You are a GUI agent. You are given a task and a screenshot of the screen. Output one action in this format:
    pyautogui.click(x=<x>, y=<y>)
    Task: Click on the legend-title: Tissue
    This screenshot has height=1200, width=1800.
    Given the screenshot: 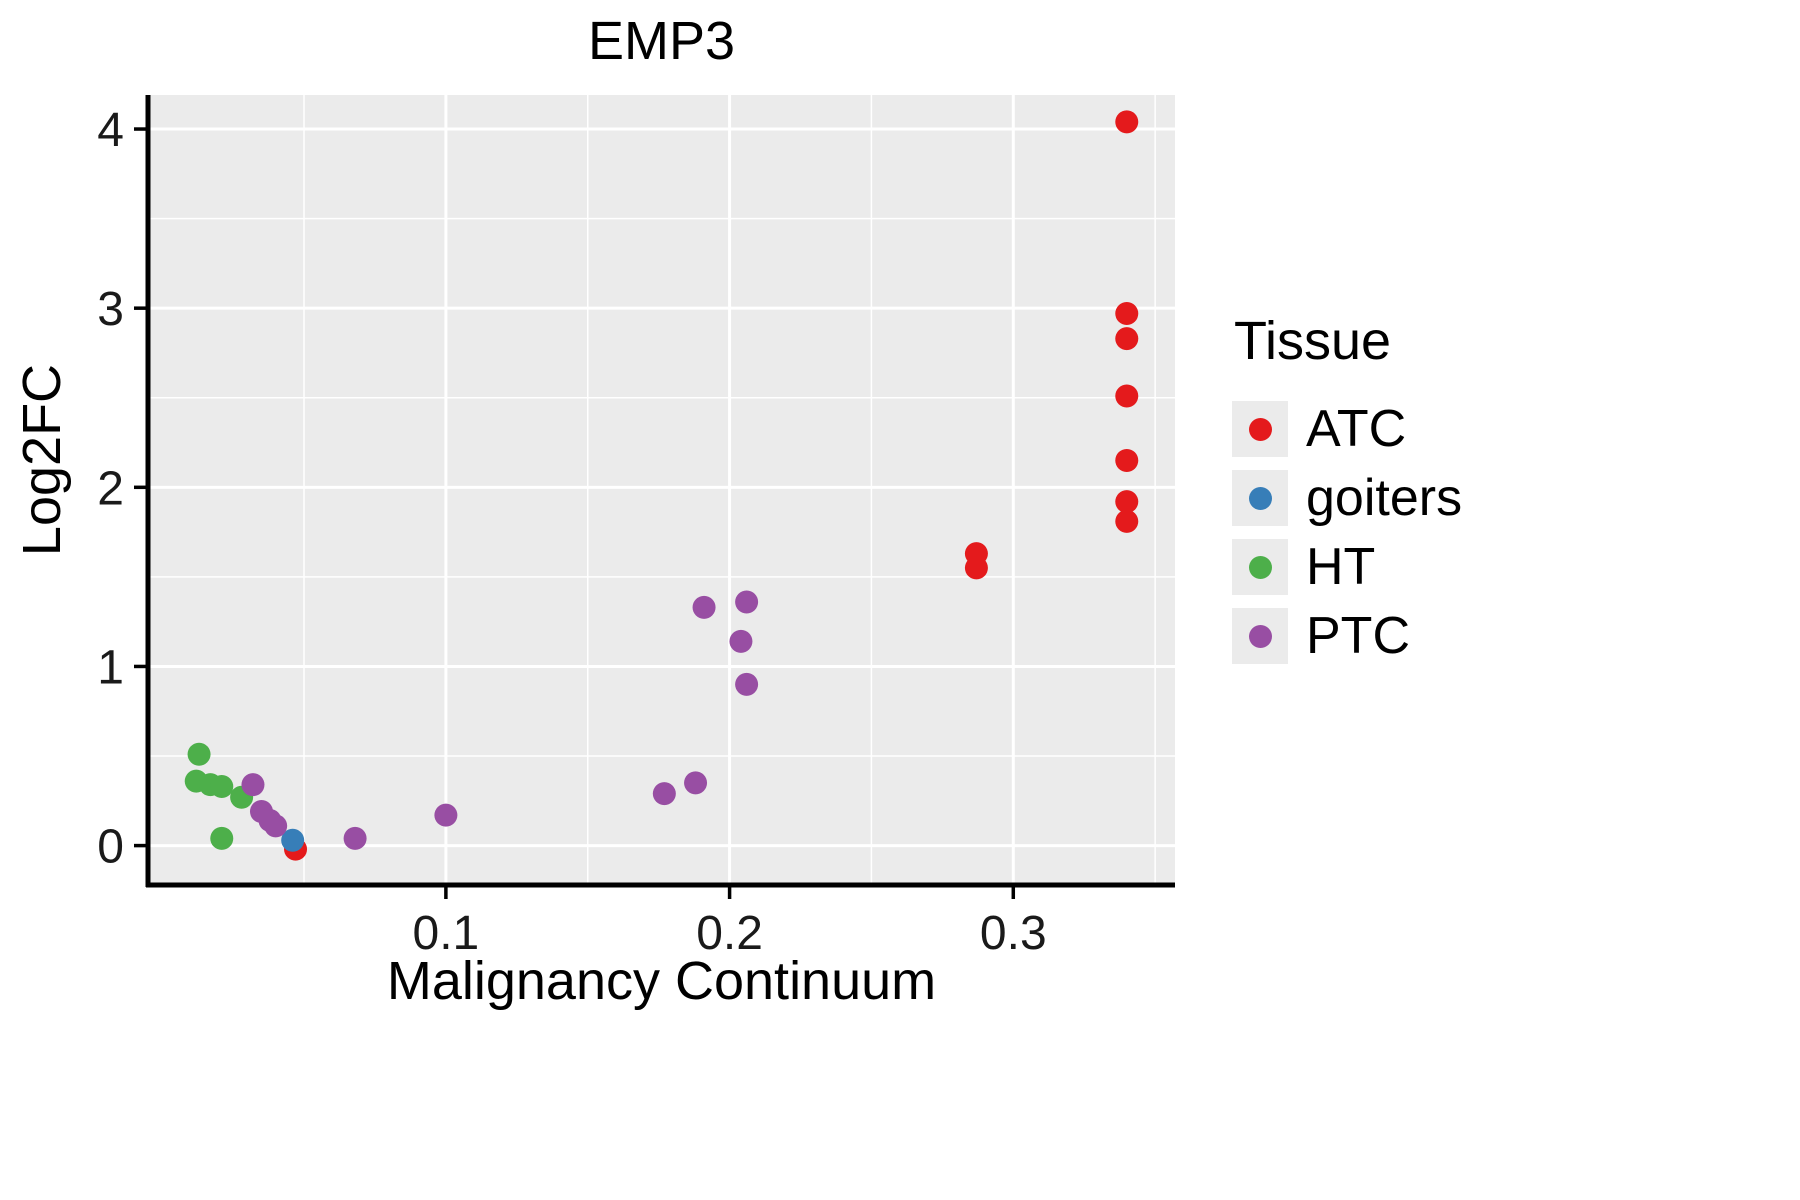 What is the action you would take?
    pyautogui.click(x=1313, y=341)
    